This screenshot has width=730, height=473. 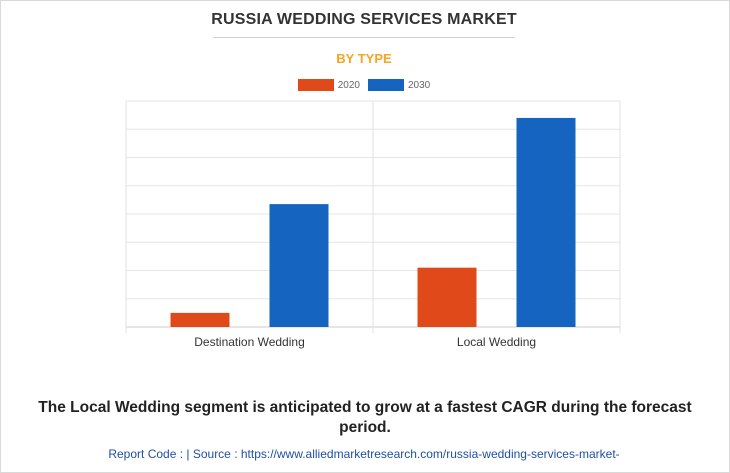 I want to click on bar-local-wedding-2020, so click(x=447, y=297).